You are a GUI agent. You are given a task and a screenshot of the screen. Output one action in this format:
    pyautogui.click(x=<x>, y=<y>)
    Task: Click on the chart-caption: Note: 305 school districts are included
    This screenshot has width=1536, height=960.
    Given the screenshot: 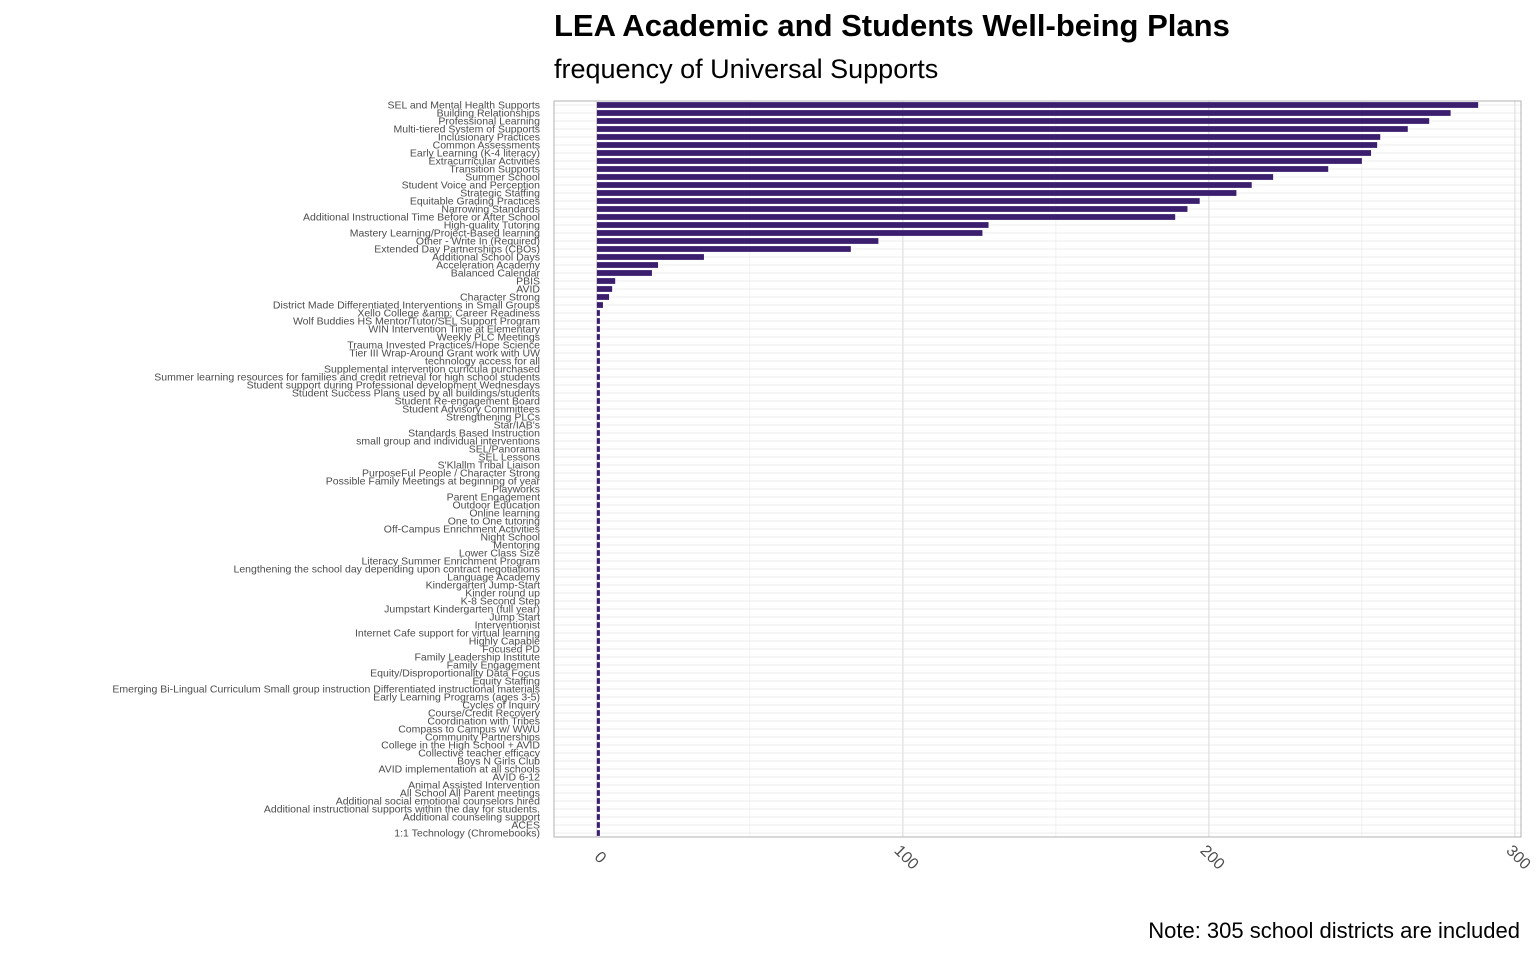 What is the action you would take?
    pyautogui.click(x=1334, y=930)
    